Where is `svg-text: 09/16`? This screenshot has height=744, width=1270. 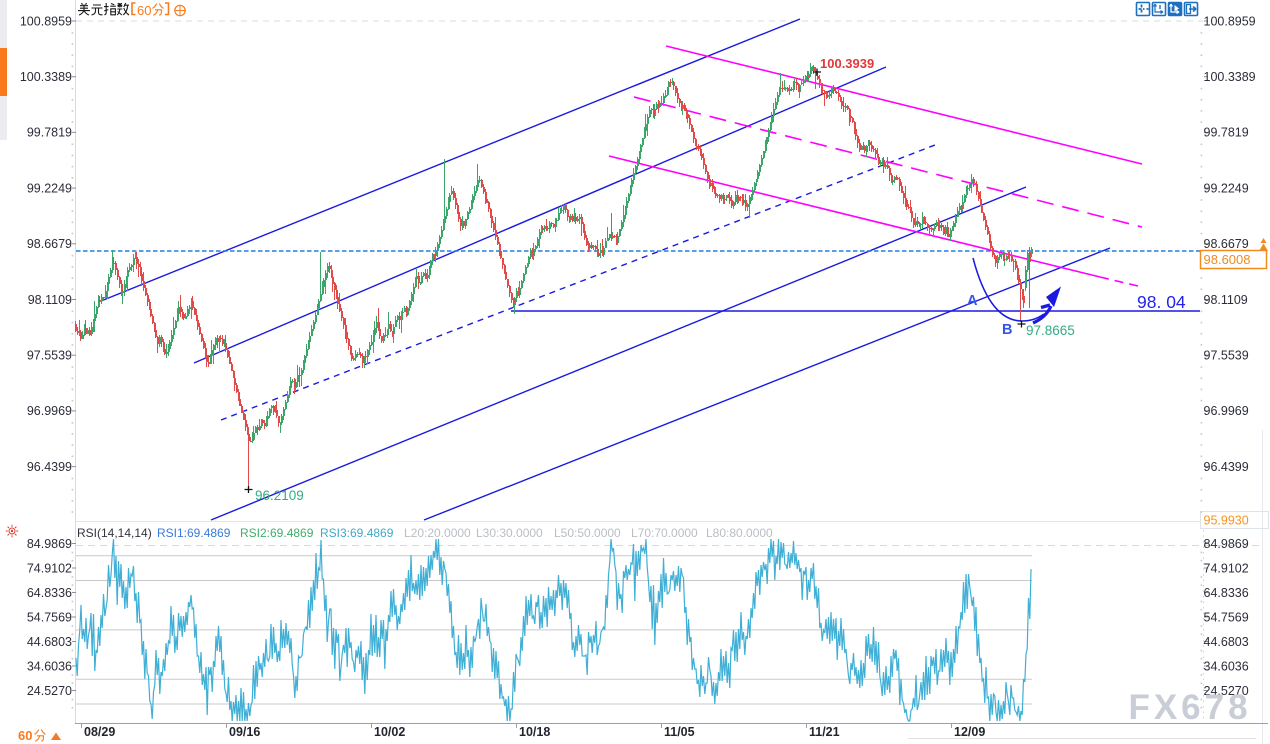
svg-text: 09/16 is located at coordinates (244, 732).